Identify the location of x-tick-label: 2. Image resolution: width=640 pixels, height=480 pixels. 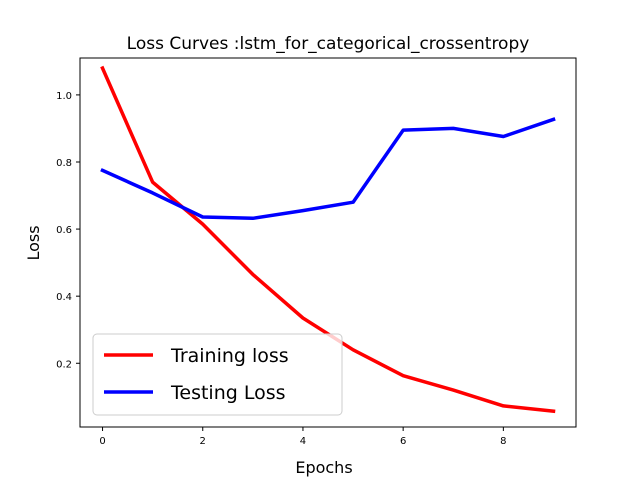
(203, 441).